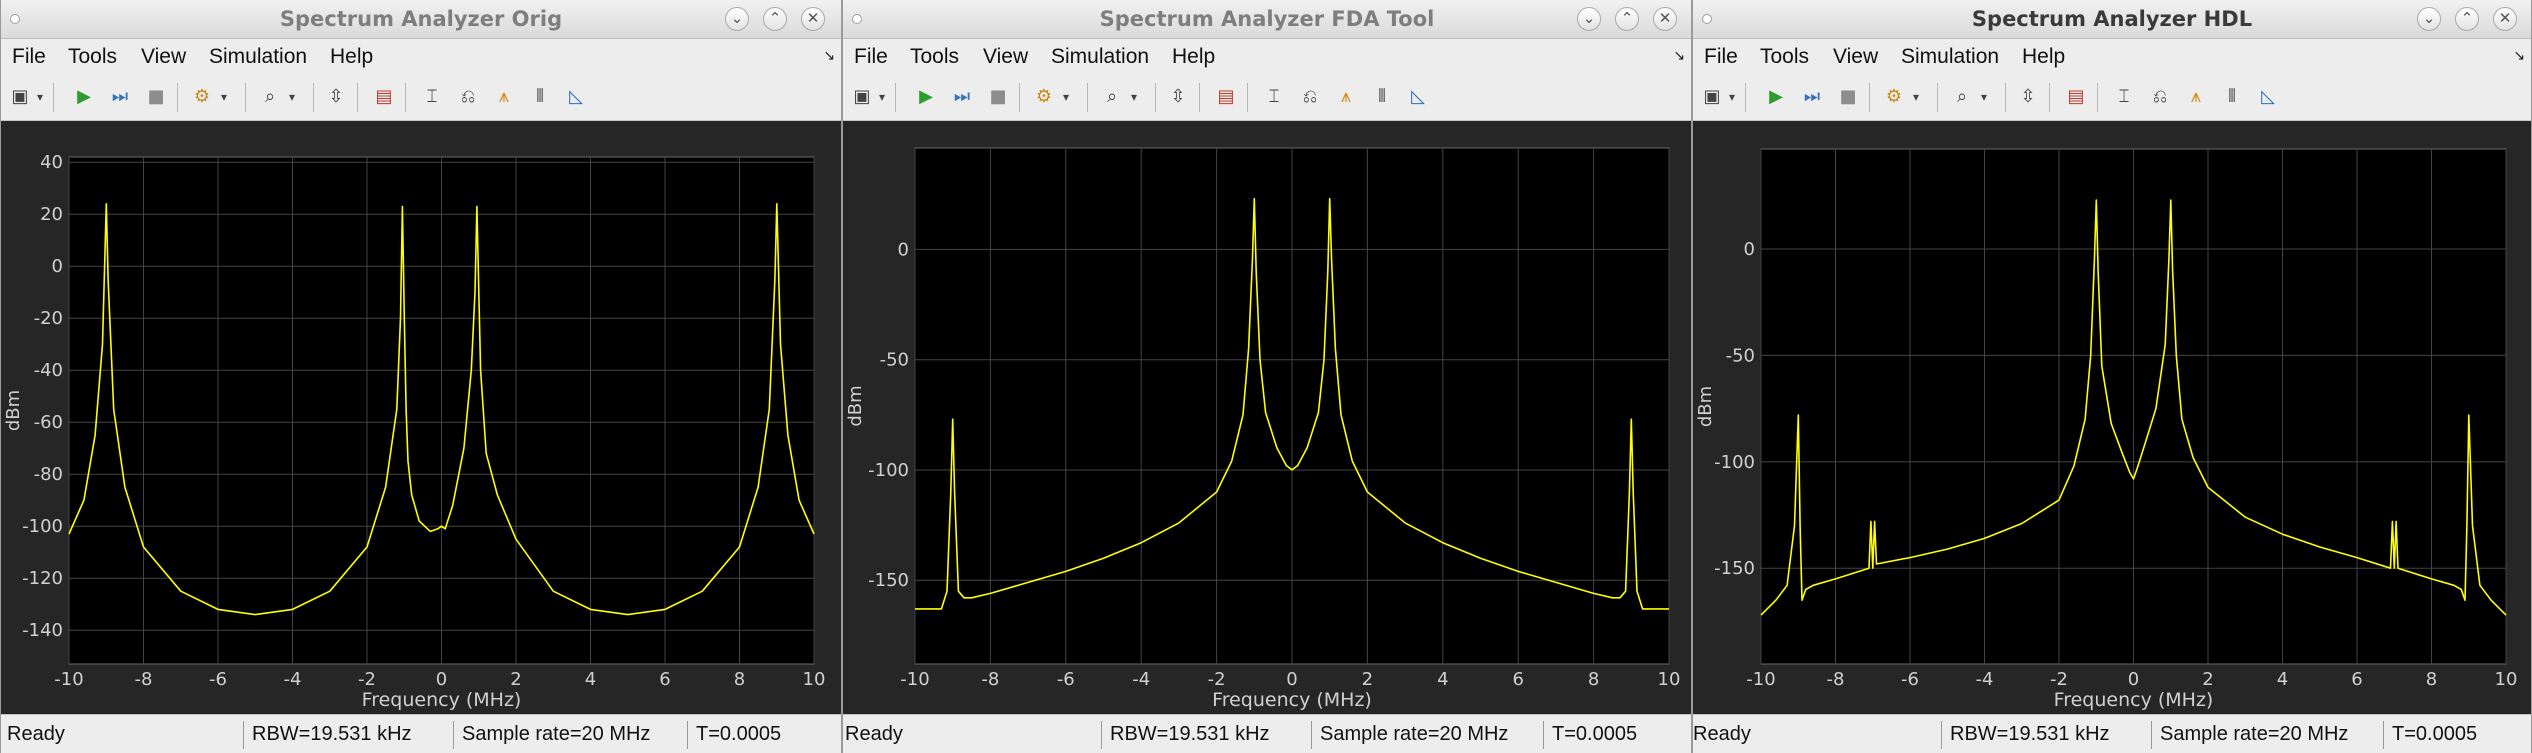 This screenshot has width=2532, height=753. I want to click on titlebar: Spectrum Analyzer FDA Tool ⌄ ⌃ ✕, so click(1267, 19).